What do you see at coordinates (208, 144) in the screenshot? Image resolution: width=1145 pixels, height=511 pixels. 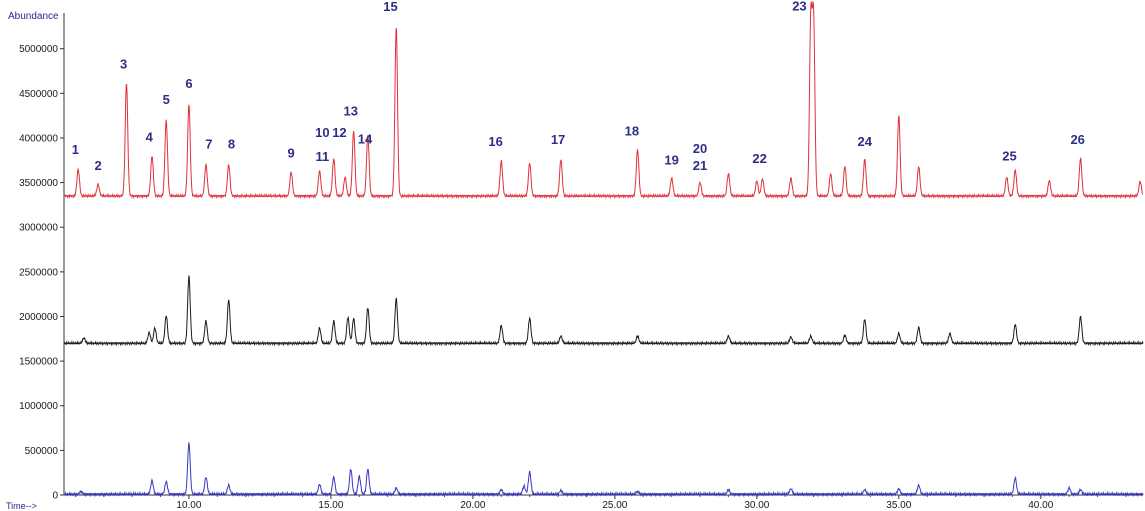 I see `peak-label-7: 7` at bounding box center [208, 144].